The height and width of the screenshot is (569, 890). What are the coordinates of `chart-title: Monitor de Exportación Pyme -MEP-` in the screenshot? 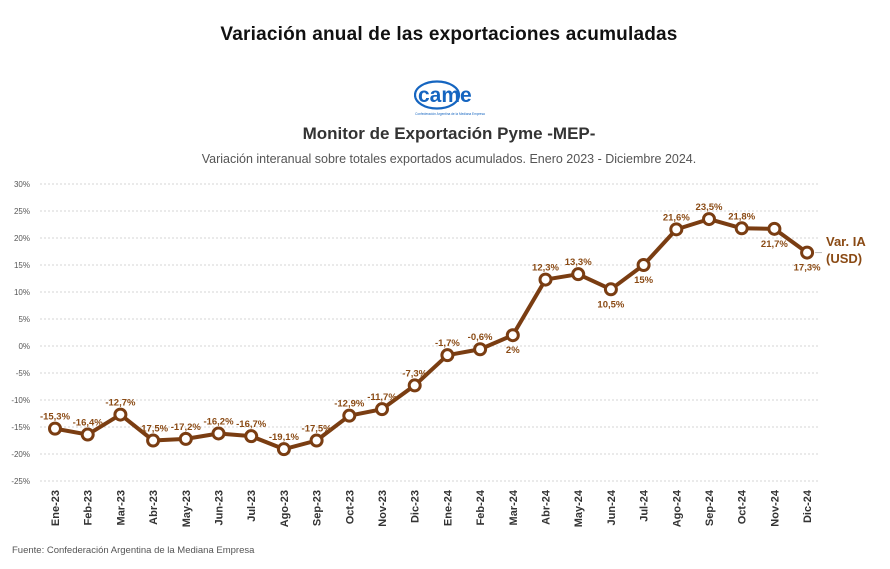 It's located at (449, 133).